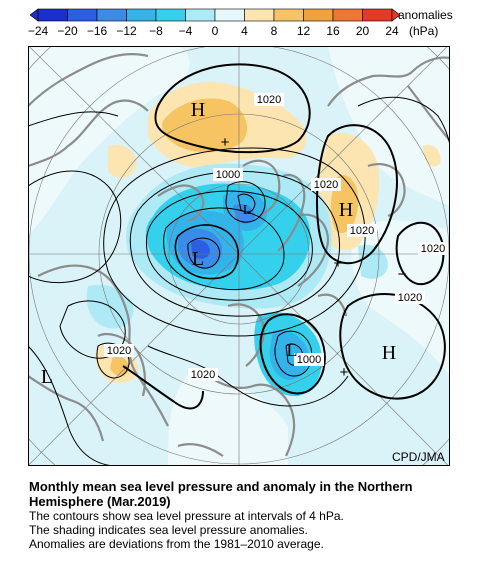 This screenshot has width=480, height=570. What do you see at coordinates (156, 31) in the screenshot?
I see `colorbar-tick-label: −8` at bounding box center [156, 31].